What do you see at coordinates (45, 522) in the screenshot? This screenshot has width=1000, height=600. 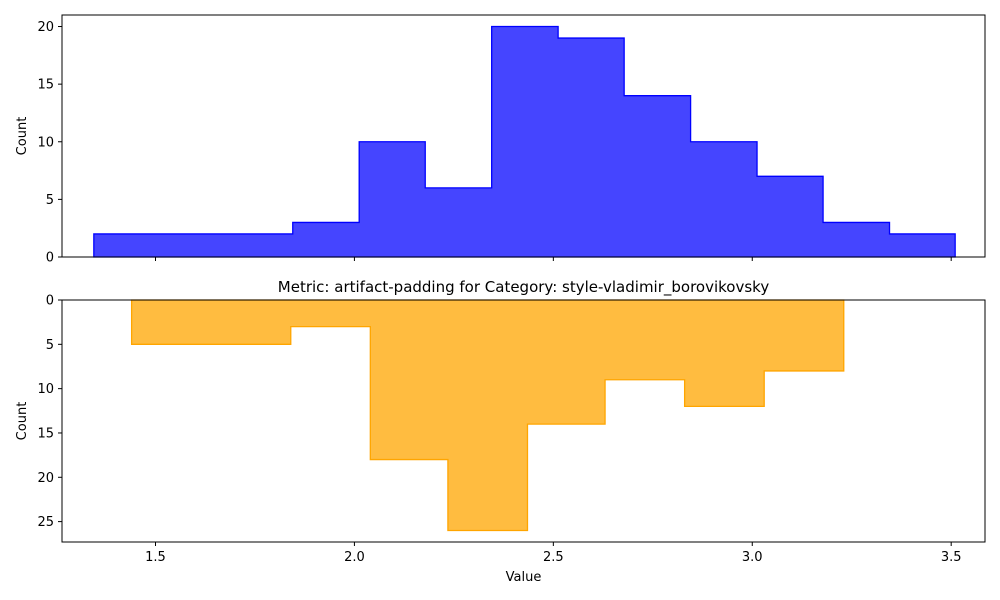 I see `y-tick-label: 25` at bounding box center [45, 522].